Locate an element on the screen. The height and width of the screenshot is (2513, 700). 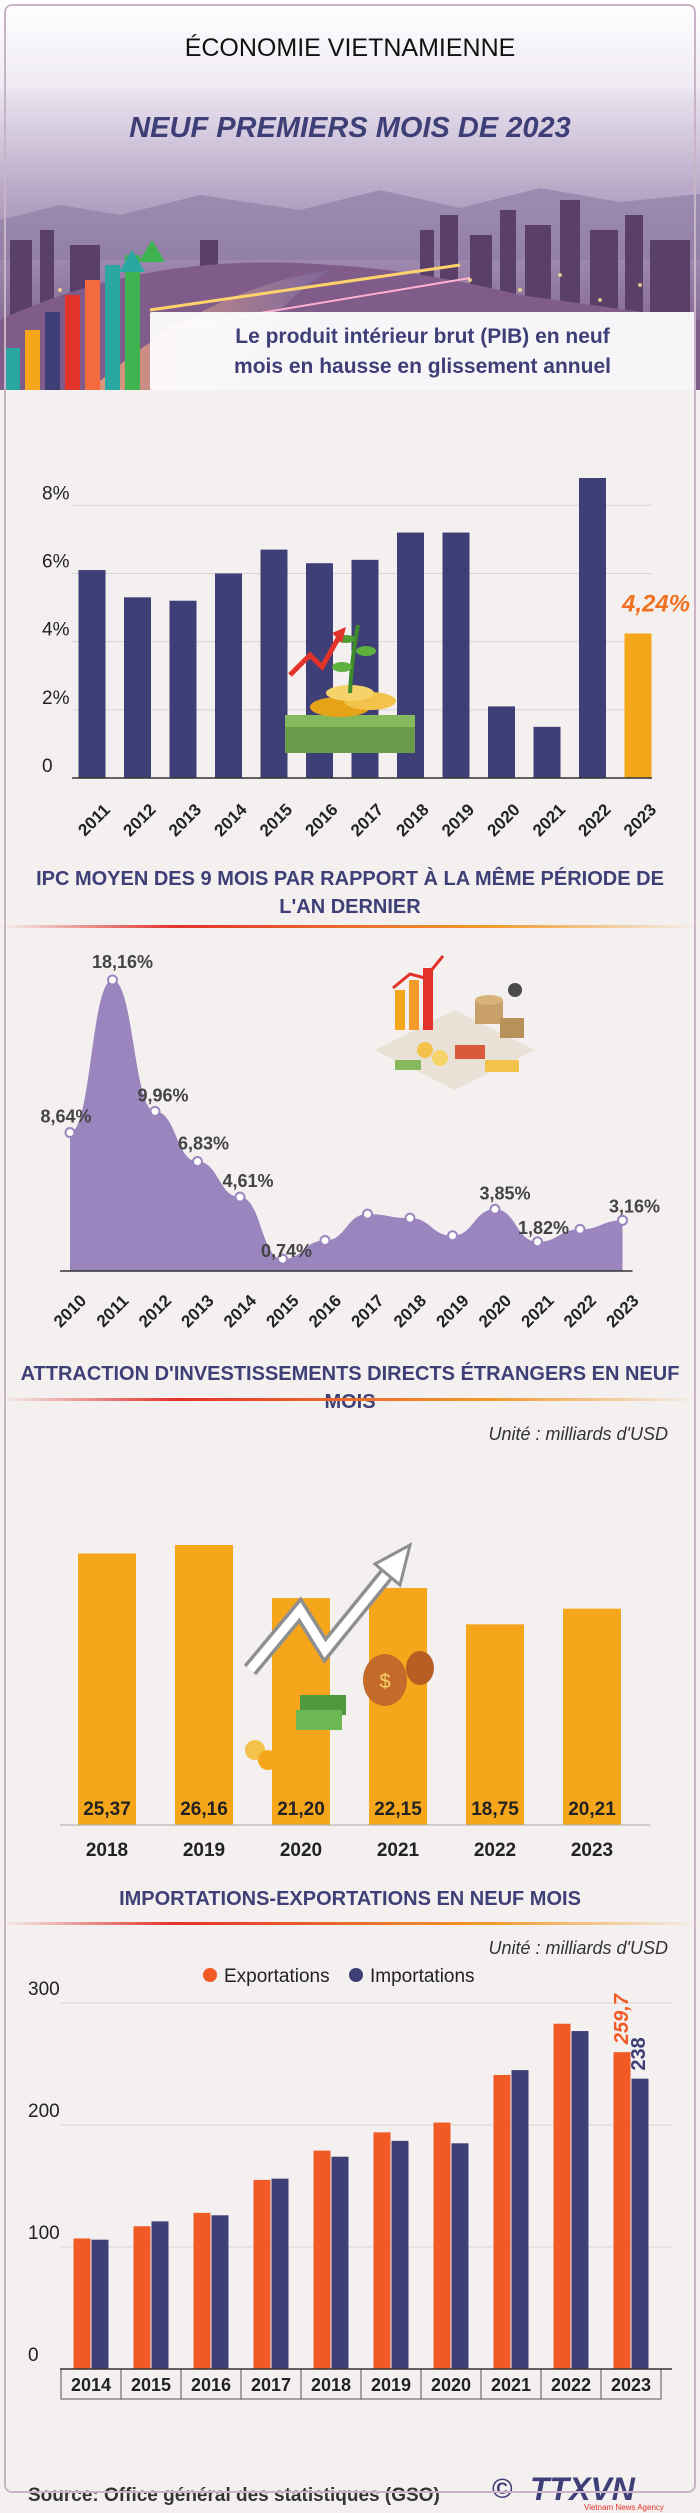
trade-legend-swatch is located at coordinates (356, 1975).